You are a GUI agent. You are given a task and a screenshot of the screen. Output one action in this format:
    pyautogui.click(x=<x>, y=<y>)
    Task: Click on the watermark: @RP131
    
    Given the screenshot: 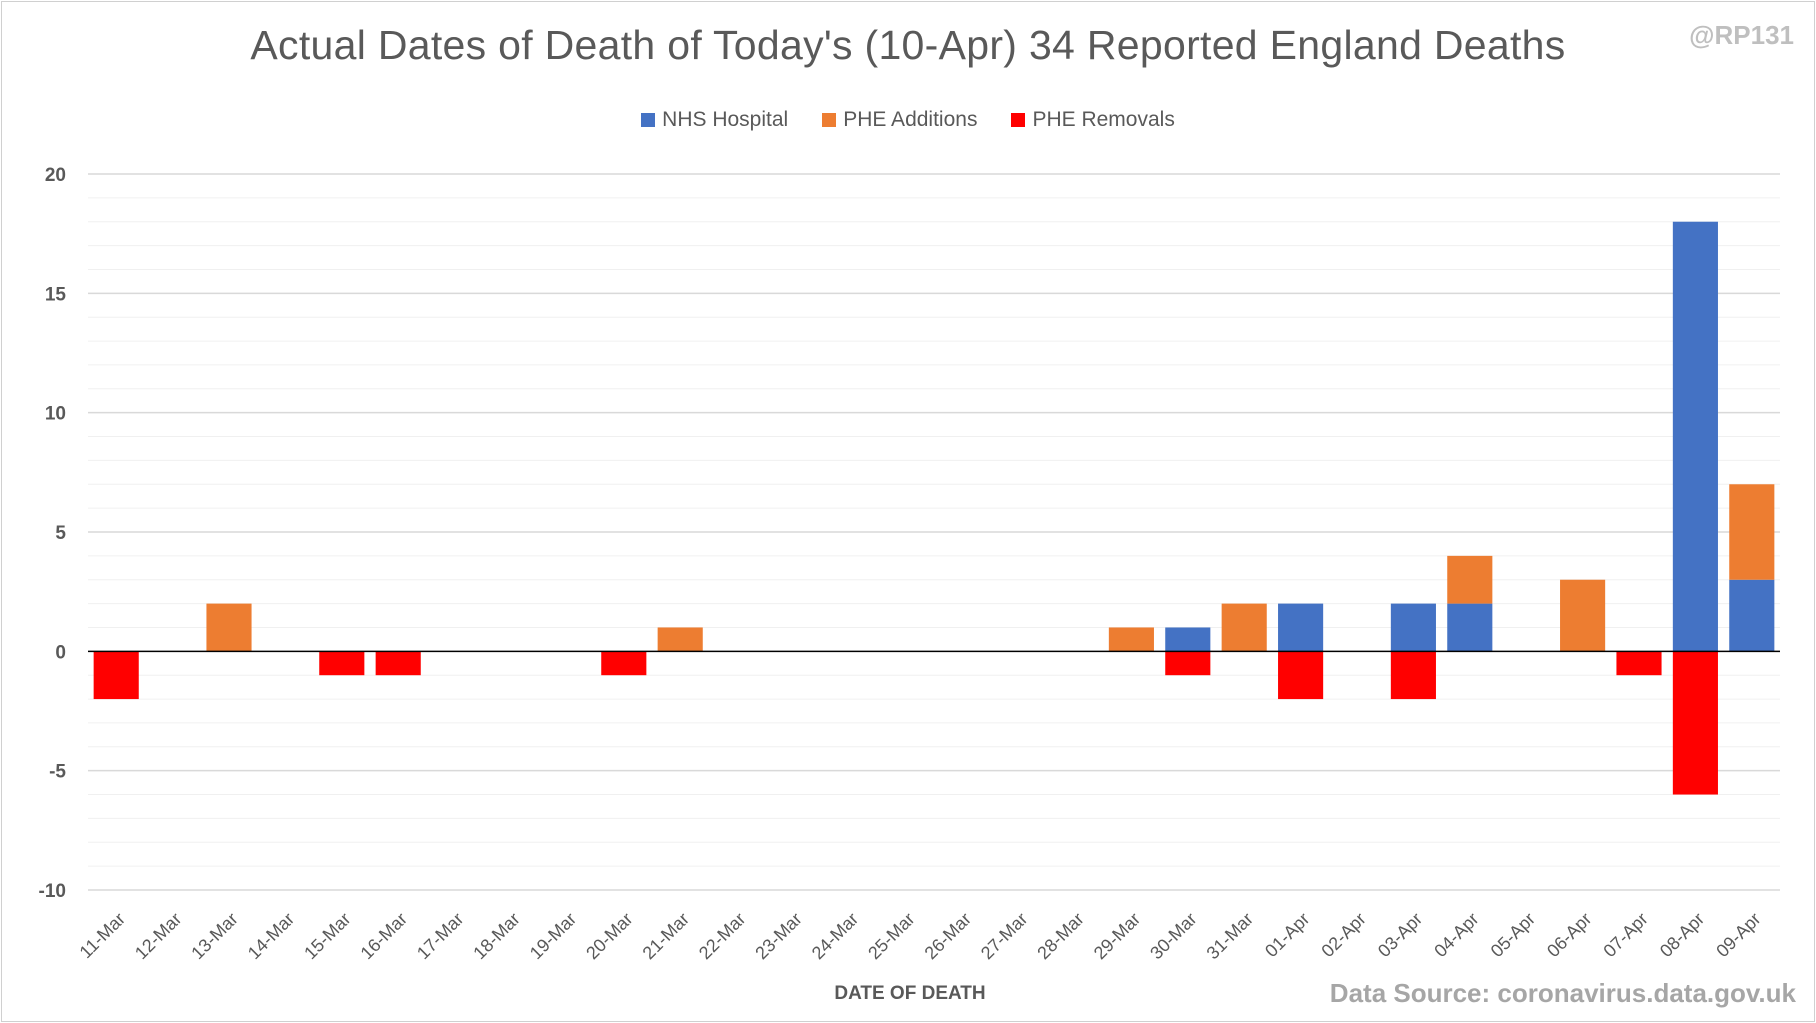 What is the action you would take?
    pyautogui.click(x=1741, y=35)
    